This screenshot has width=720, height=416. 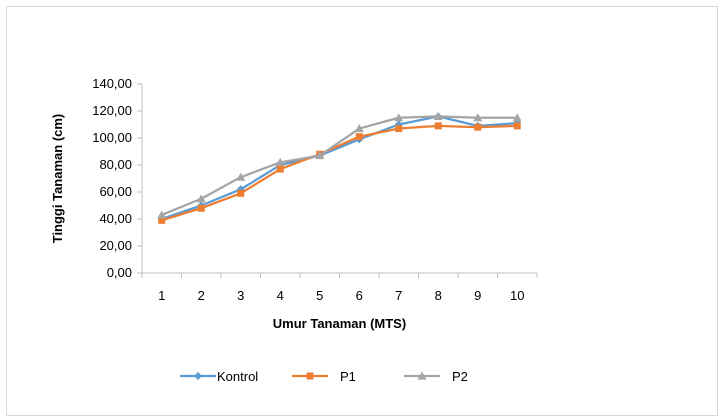 What do you see at coordinates (438, 295) in the screenshot?
I see `x-tick-label: 8` at bounding box center [438, 295].